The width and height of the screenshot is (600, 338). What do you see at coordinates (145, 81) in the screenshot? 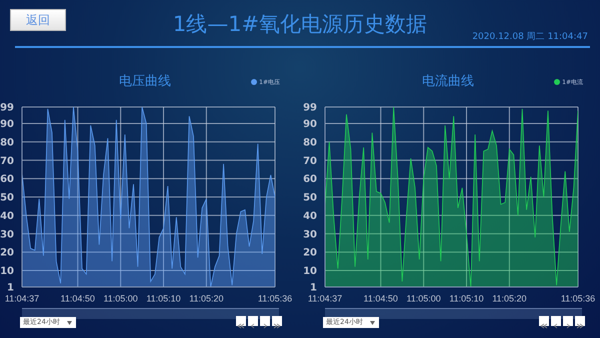
I see `chart-title: 电压曲线` at bounding box center [145, 81].